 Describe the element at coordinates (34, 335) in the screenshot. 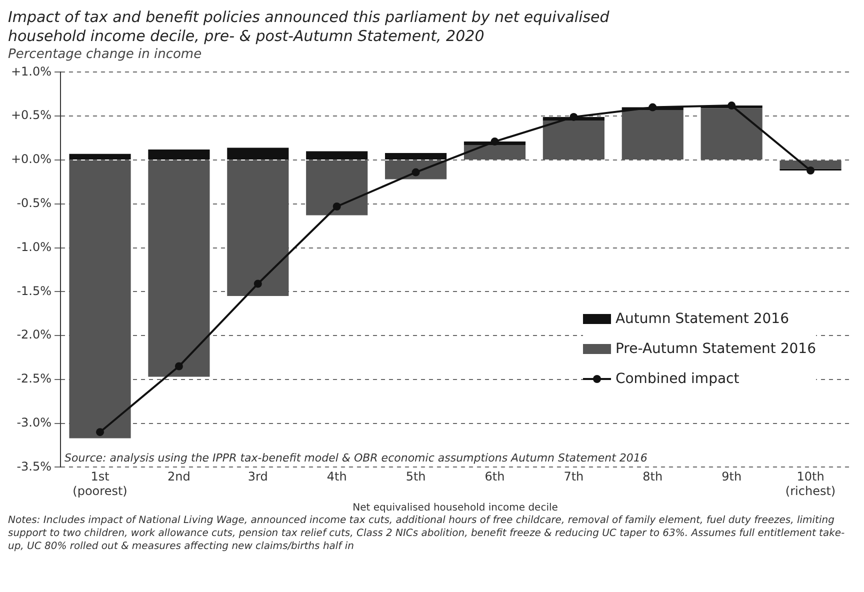

I see `y-tick-label: -2.0%` at that location.